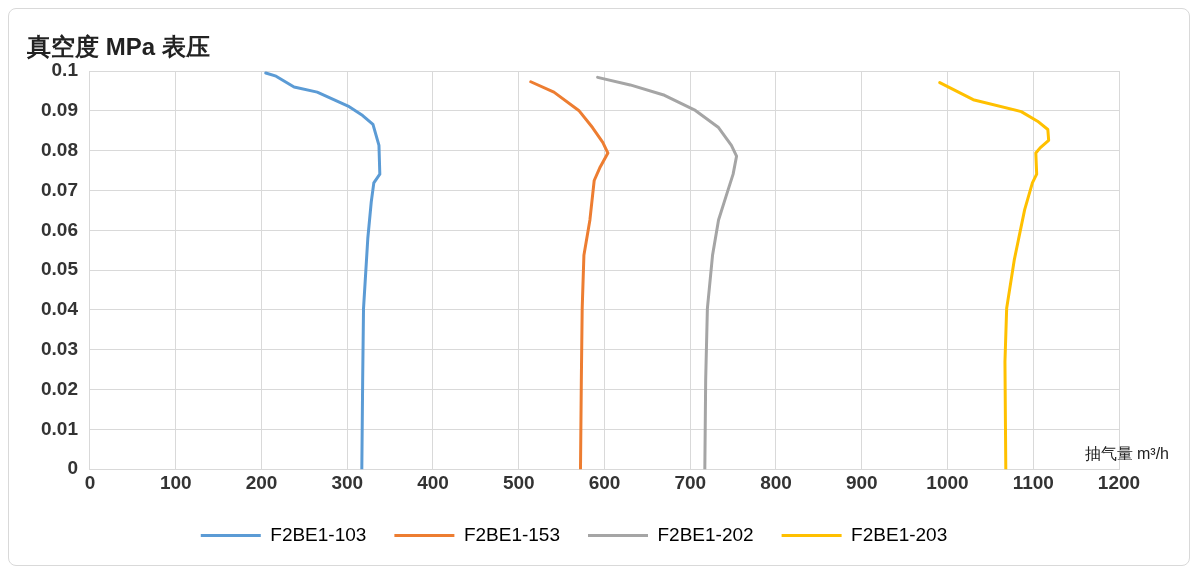 The image size is (1200, 576). What do you see at coordinates (65, 70) in the screenshot?
I see `y-tick-label: 0.1` at bounding box center [65, 70].